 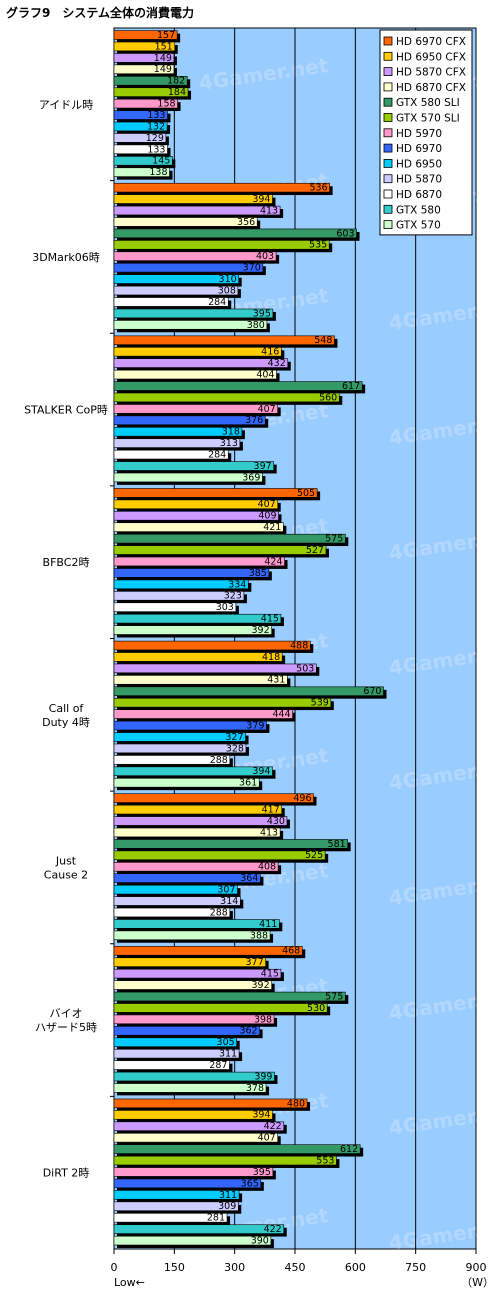 I want to click on data-label: 424, so click(x=273, y=561).